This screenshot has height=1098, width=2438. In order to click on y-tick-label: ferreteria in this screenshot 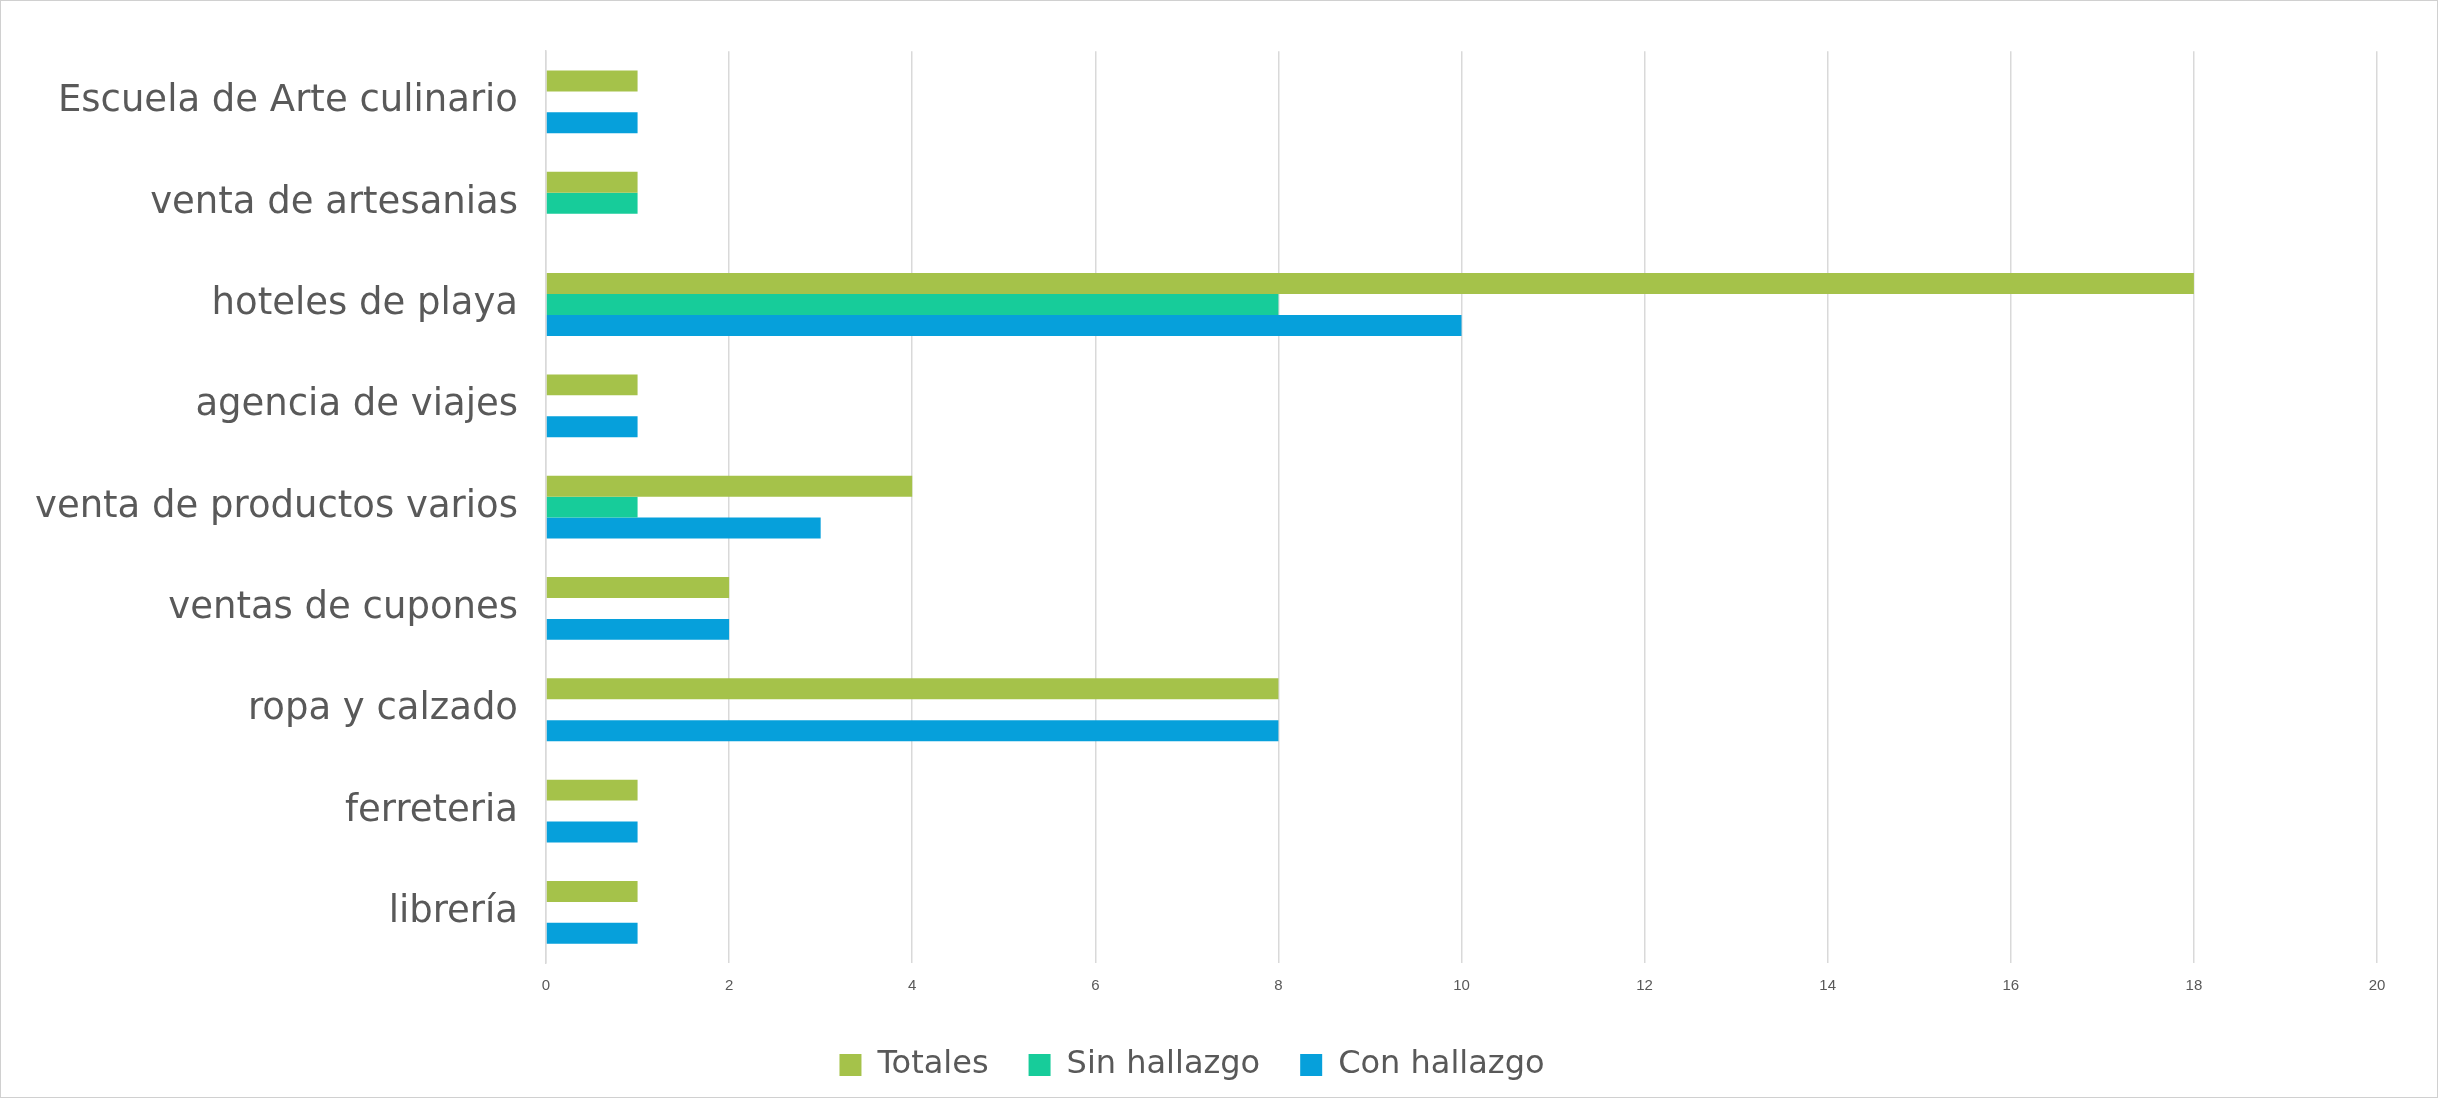, I will do `click(432, 808)`.